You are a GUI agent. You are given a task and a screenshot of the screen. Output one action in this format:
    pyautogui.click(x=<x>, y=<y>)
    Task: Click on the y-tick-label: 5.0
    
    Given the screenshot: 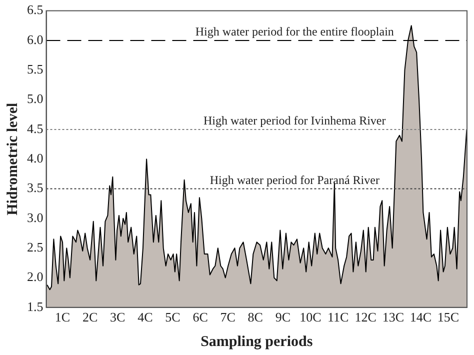 What is the action you would take?
    pyautogui.click(x=35, y=98)
    